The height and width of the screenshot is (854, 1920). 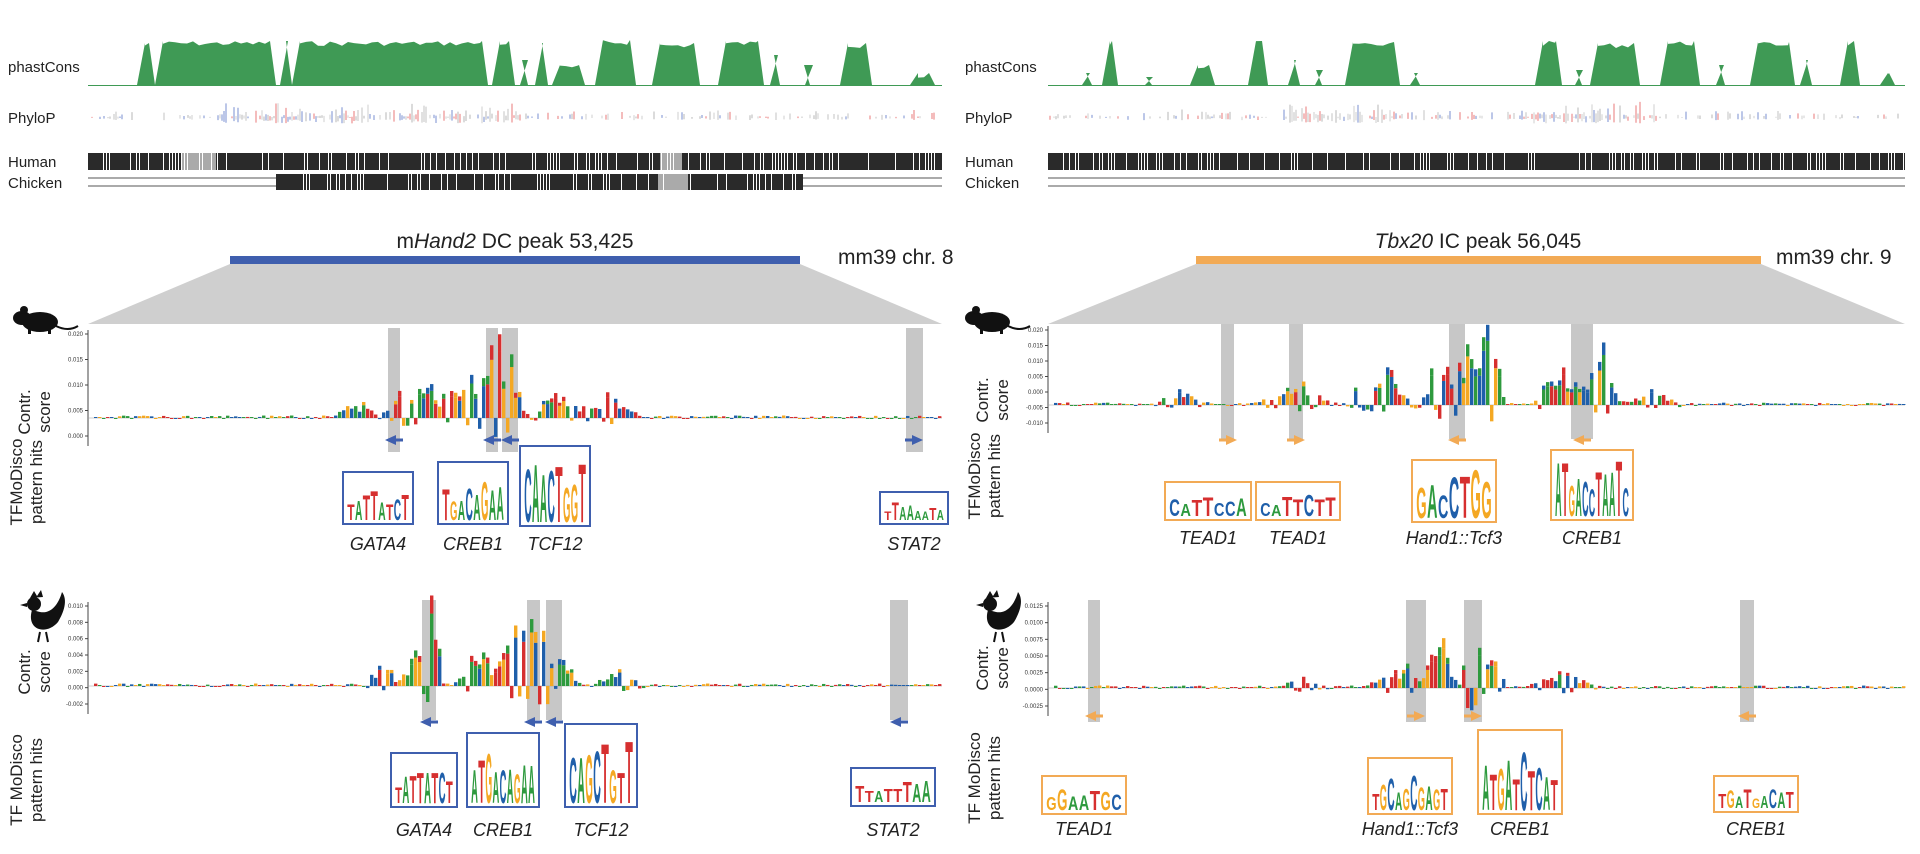 I want to click on pattern-hits-label: TFMoDiscopattern hits, so click(x=26, y=482).